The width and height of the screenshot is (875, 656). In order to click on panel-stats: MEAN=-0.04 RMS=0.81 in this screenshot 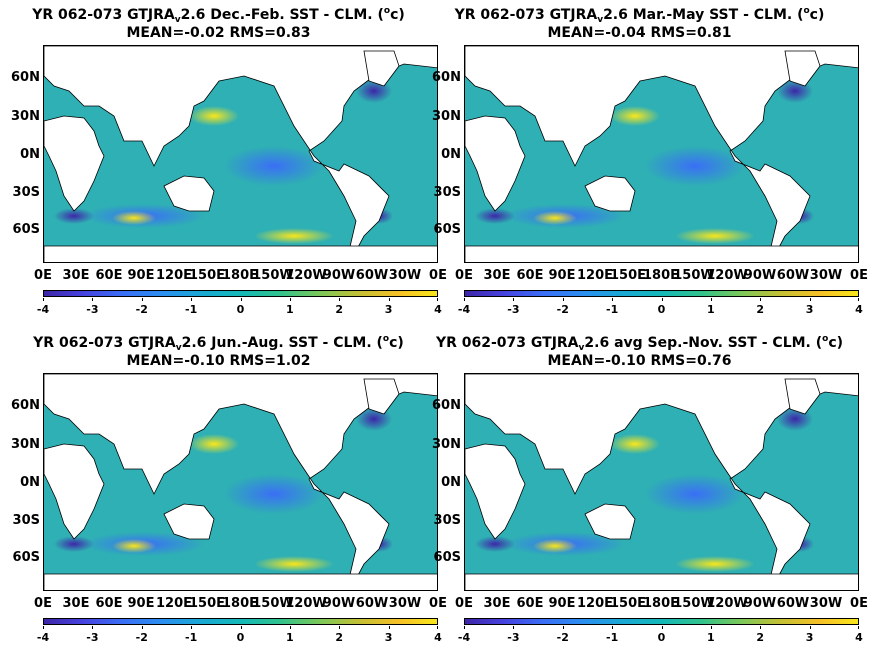, I will do `click(639, 33)`.